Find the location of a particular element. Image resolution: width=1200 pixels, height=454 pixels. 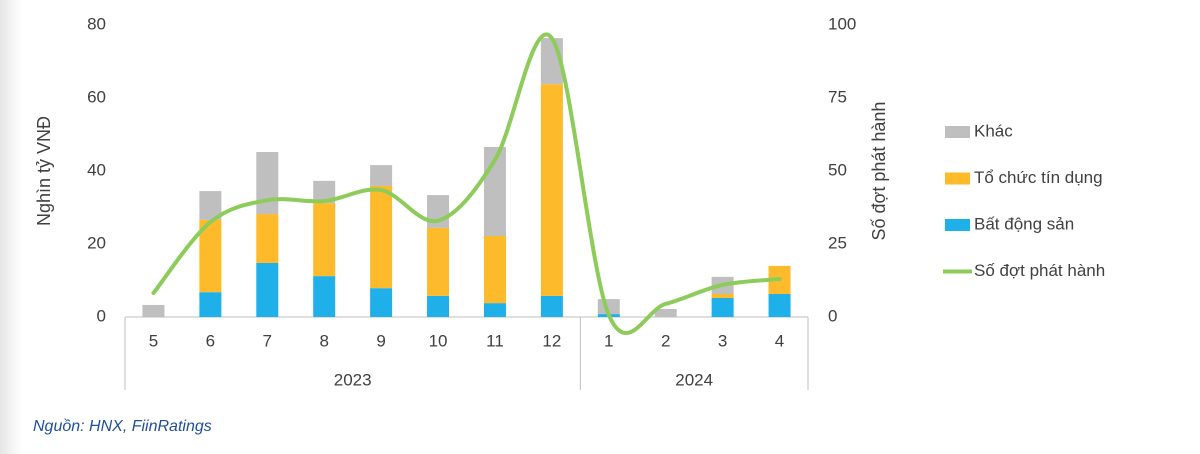

x-tick-label: 5 is located at coordinates (153, 340).